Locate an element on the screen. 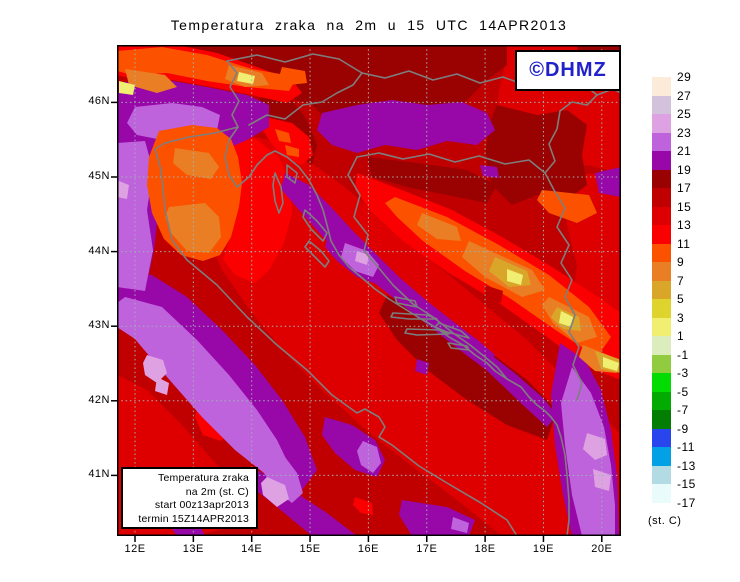 The width and height of the screenshot is (740, 582). lon-label-12E: 12E is located at coordinates (135, 549).